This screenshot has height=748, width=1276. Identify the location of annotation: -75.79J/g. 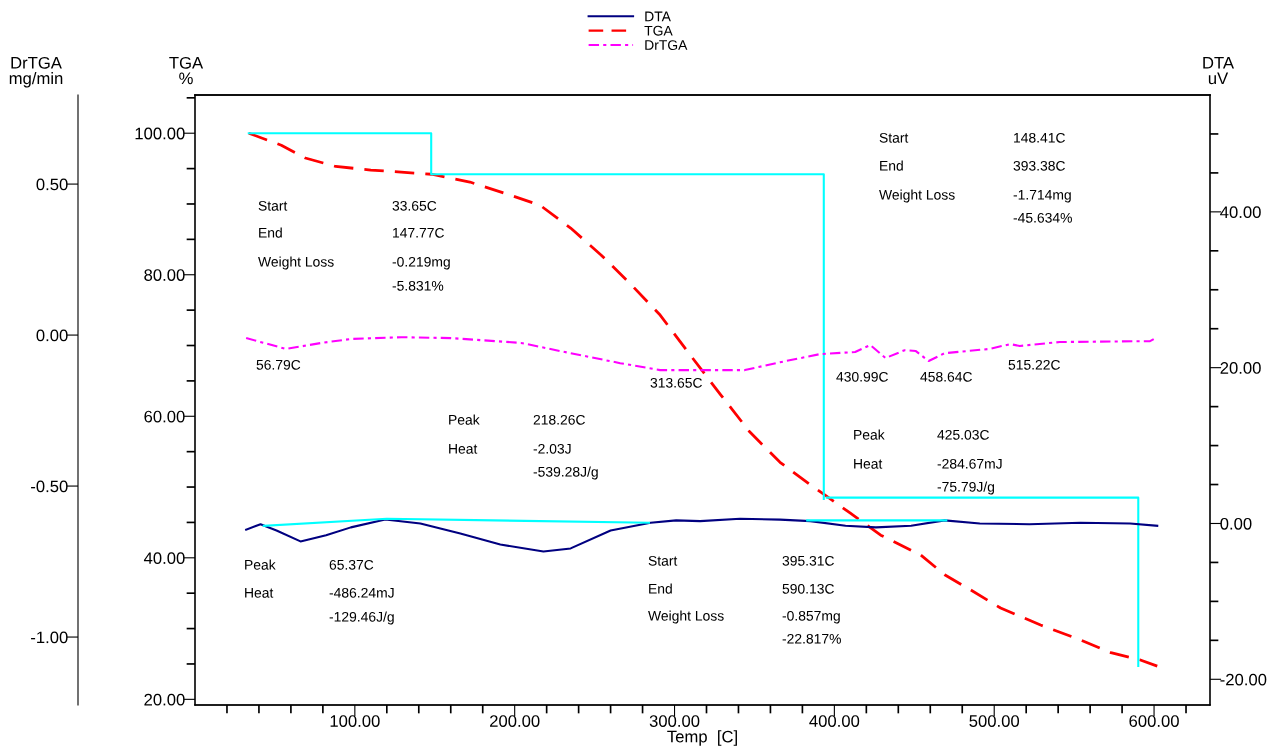
(966, 488).